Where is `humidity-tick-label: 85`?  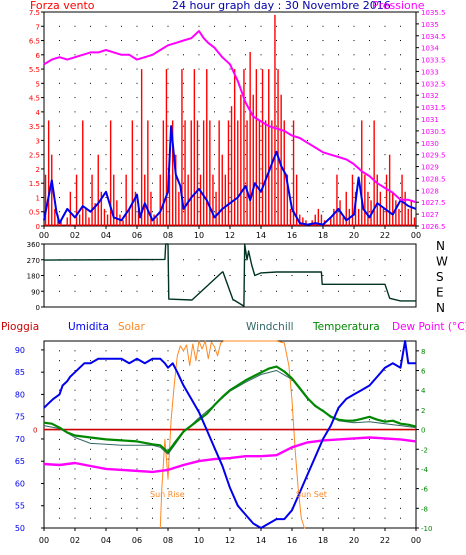
humidity-tick-label: 85 is located at coordinates (20, 372).